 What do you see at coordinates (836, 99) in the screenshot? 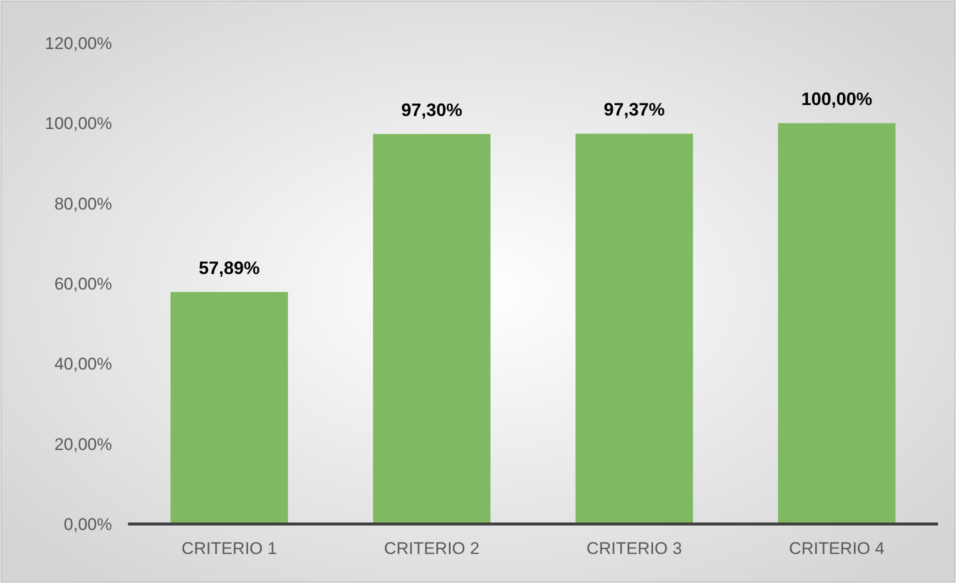
I see `data-label: 100,00%` at bounding box center [836, 99].